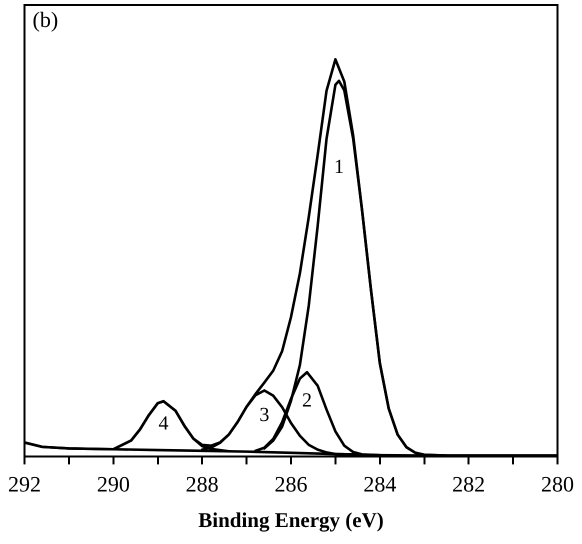  Describe the element at coordinates (469, 483) in the screenshot. I see `x-tick-label: 282` at that location.